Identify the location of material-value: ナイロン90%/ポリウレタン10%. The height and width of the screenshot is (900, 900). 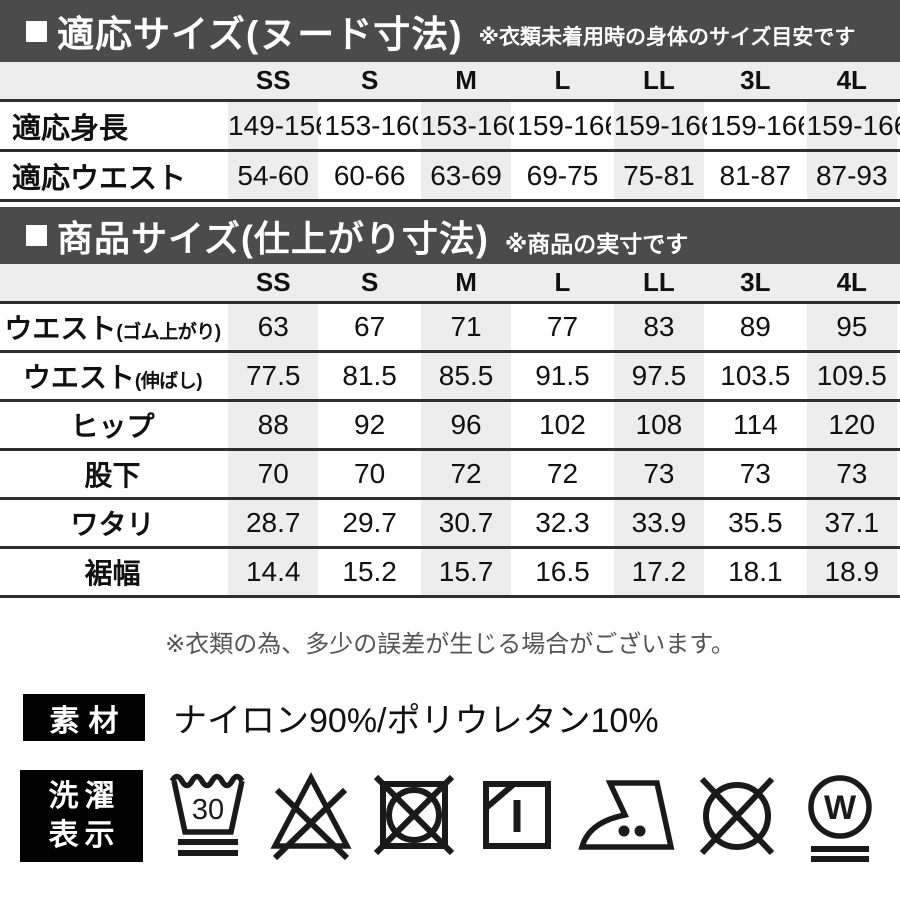
(416, 721).